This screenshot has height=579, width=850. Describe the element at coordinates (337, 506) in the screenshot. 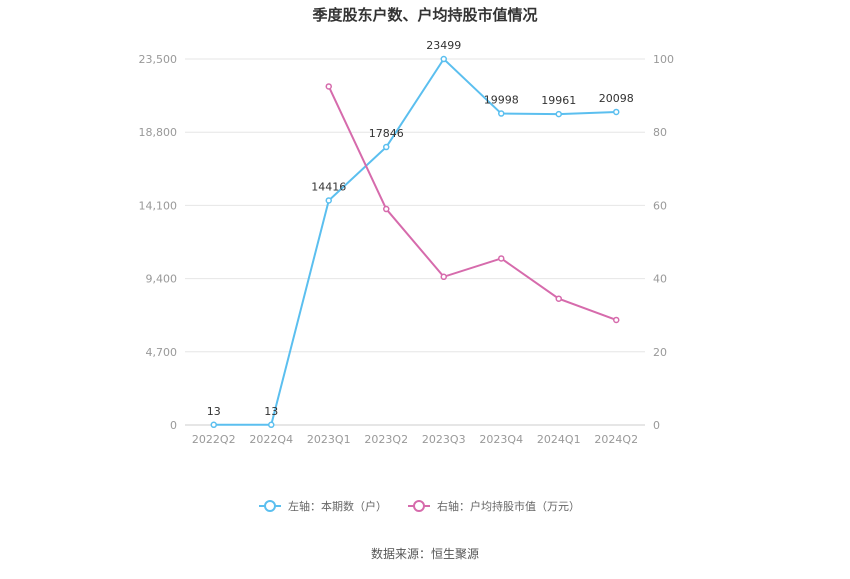

I see `legend-label: 左轴：本期数（户）` at that location.